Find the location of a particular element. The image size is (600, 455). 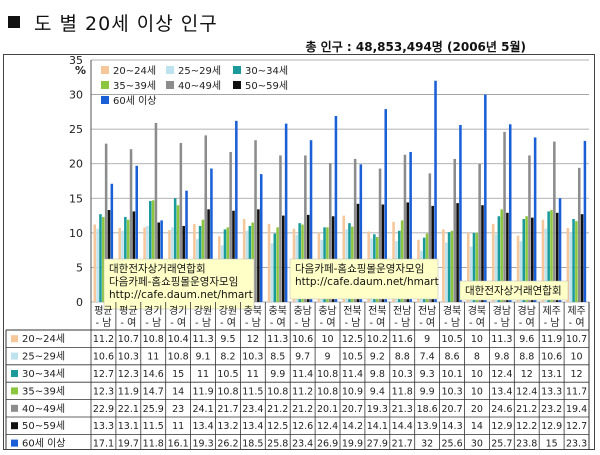

table-cell: 10.3 is located at coordinates (402, 374).